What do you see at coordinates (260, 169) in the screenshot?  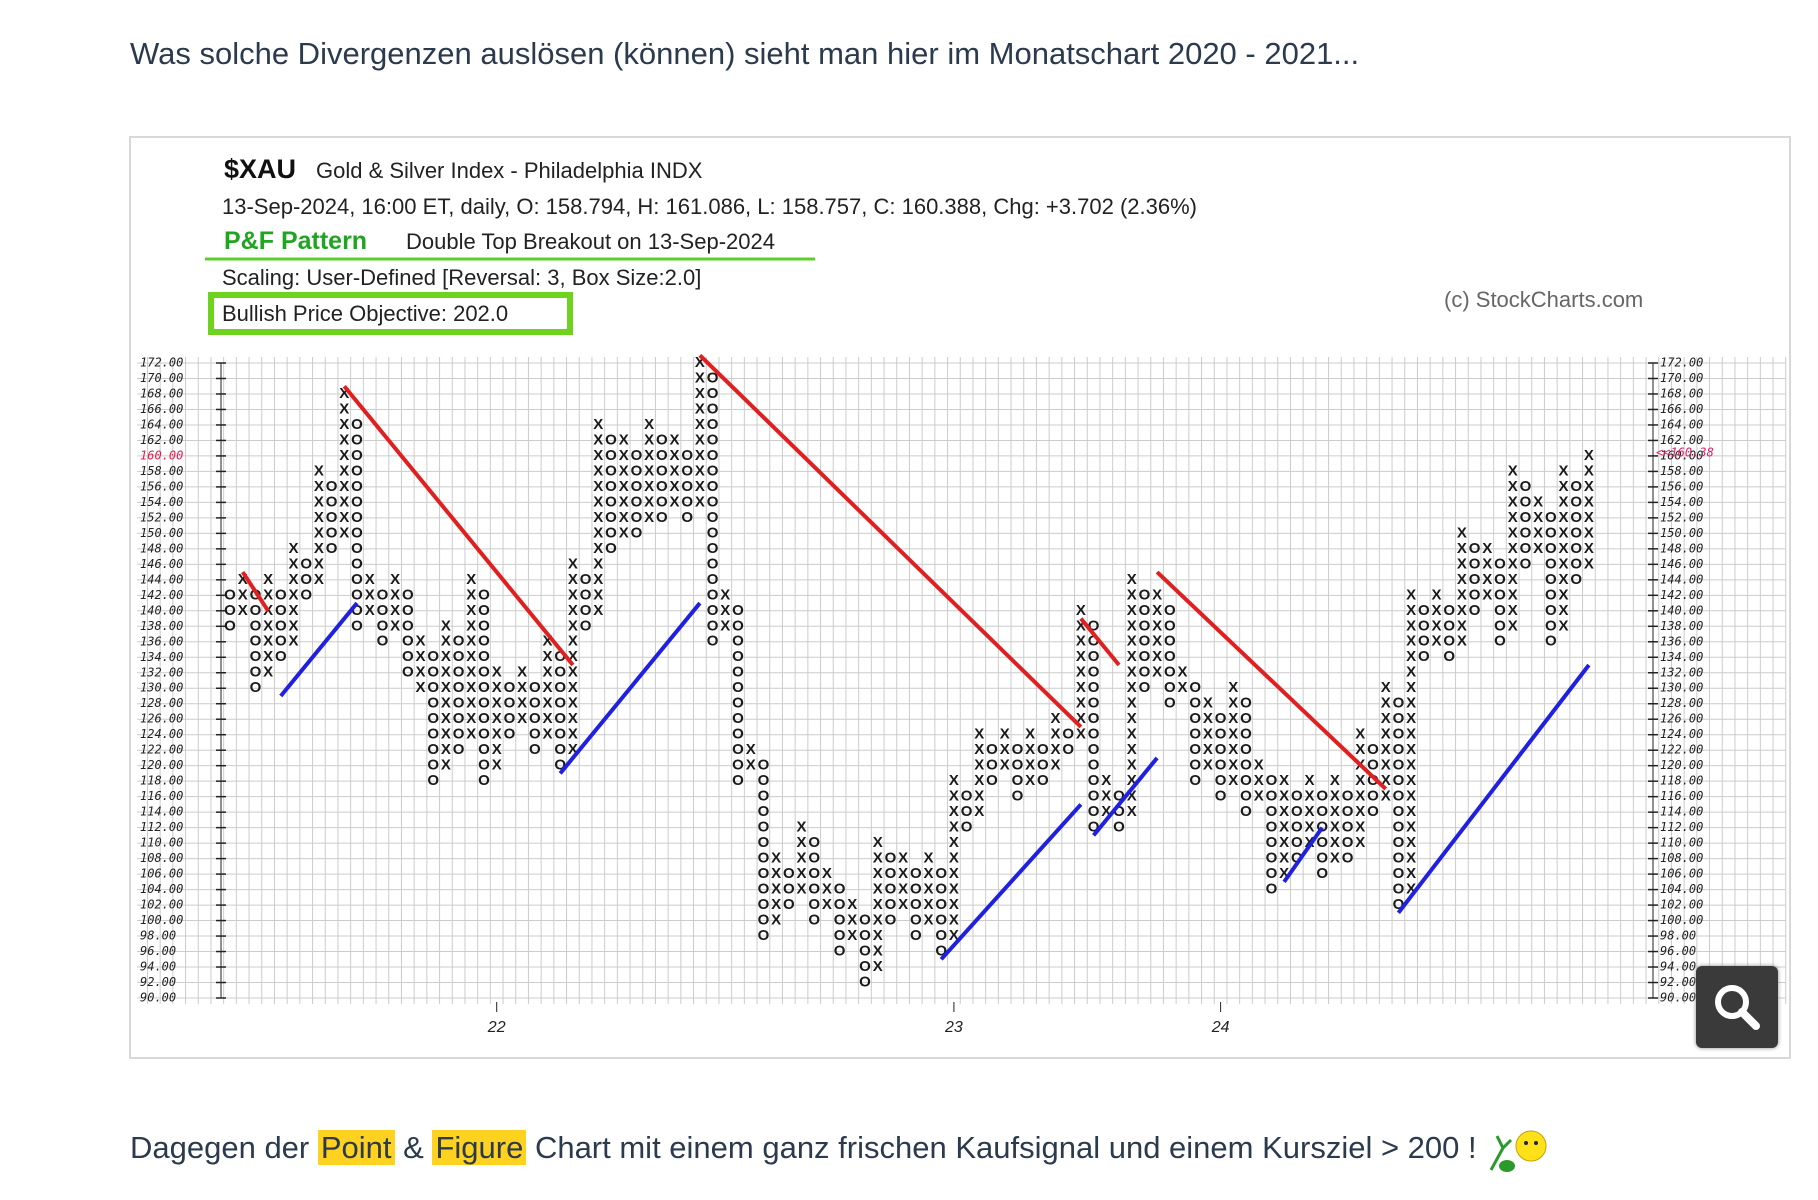 I see `symbol: $XAU` at bounding box center [260, 169].